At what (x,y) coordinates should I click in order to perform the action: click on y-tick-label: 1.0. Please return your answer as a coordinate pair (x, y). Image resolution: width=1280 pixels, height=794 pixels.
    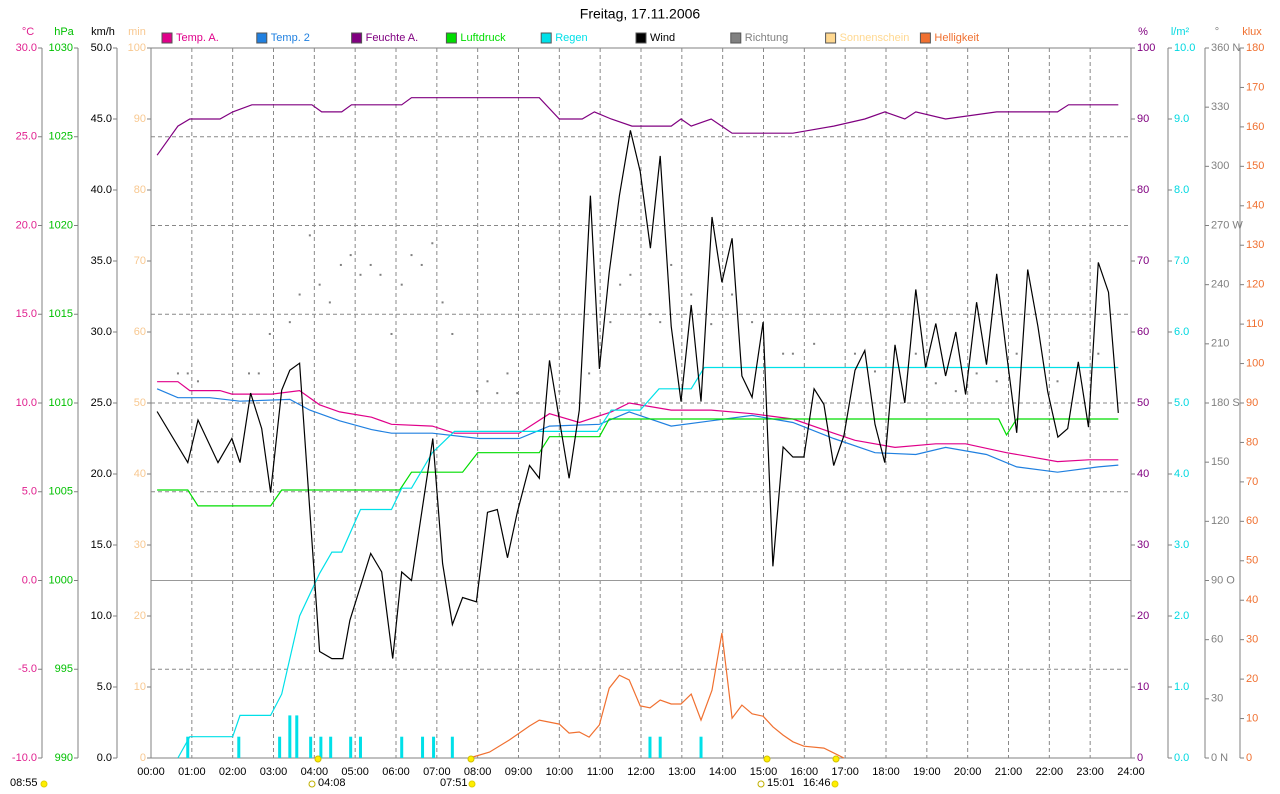
    Looking at the image, I should click on (1181, 687).